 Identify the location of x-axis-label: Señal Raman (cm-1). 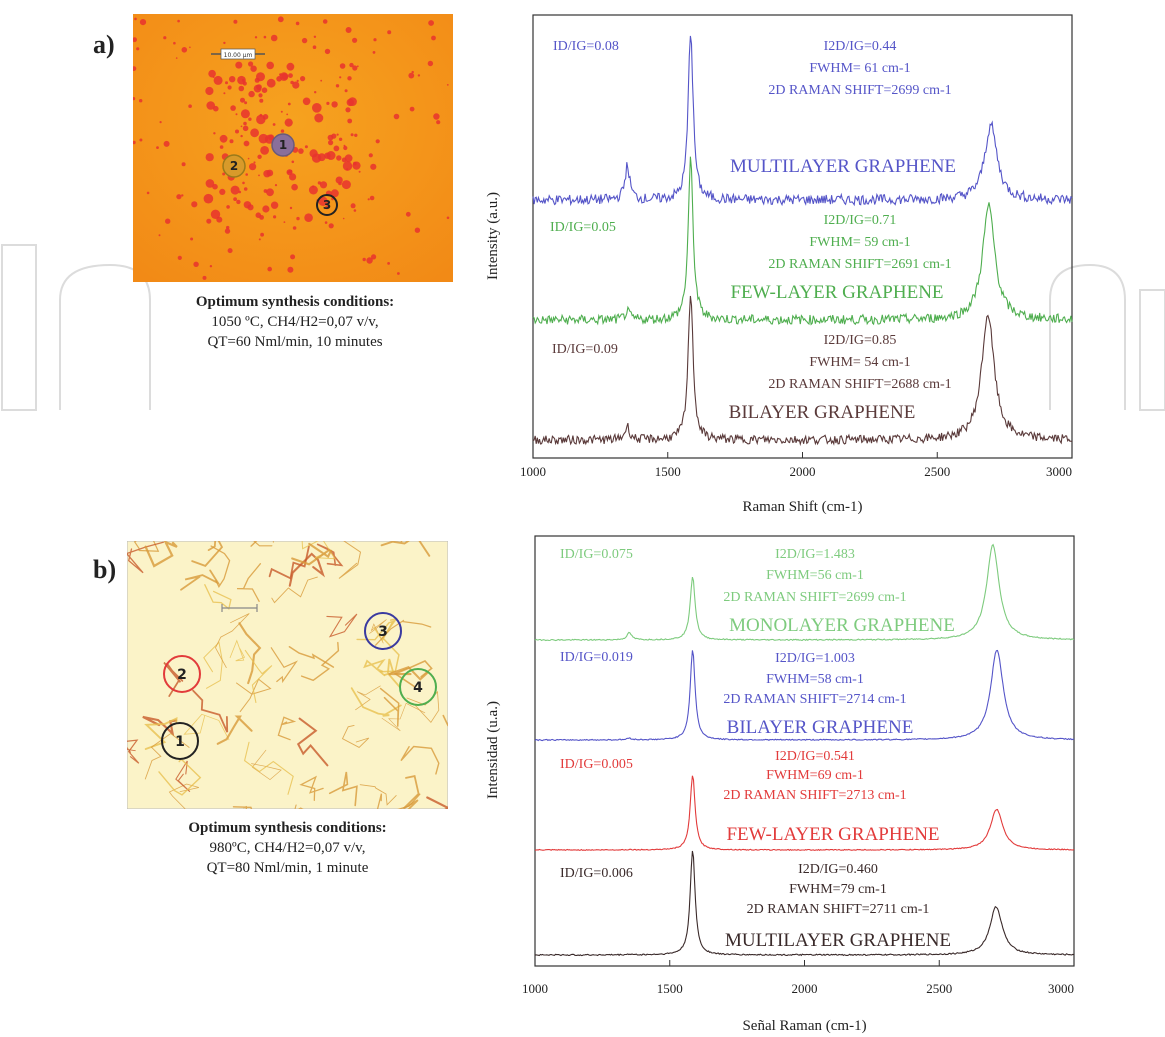
(804, 1026).